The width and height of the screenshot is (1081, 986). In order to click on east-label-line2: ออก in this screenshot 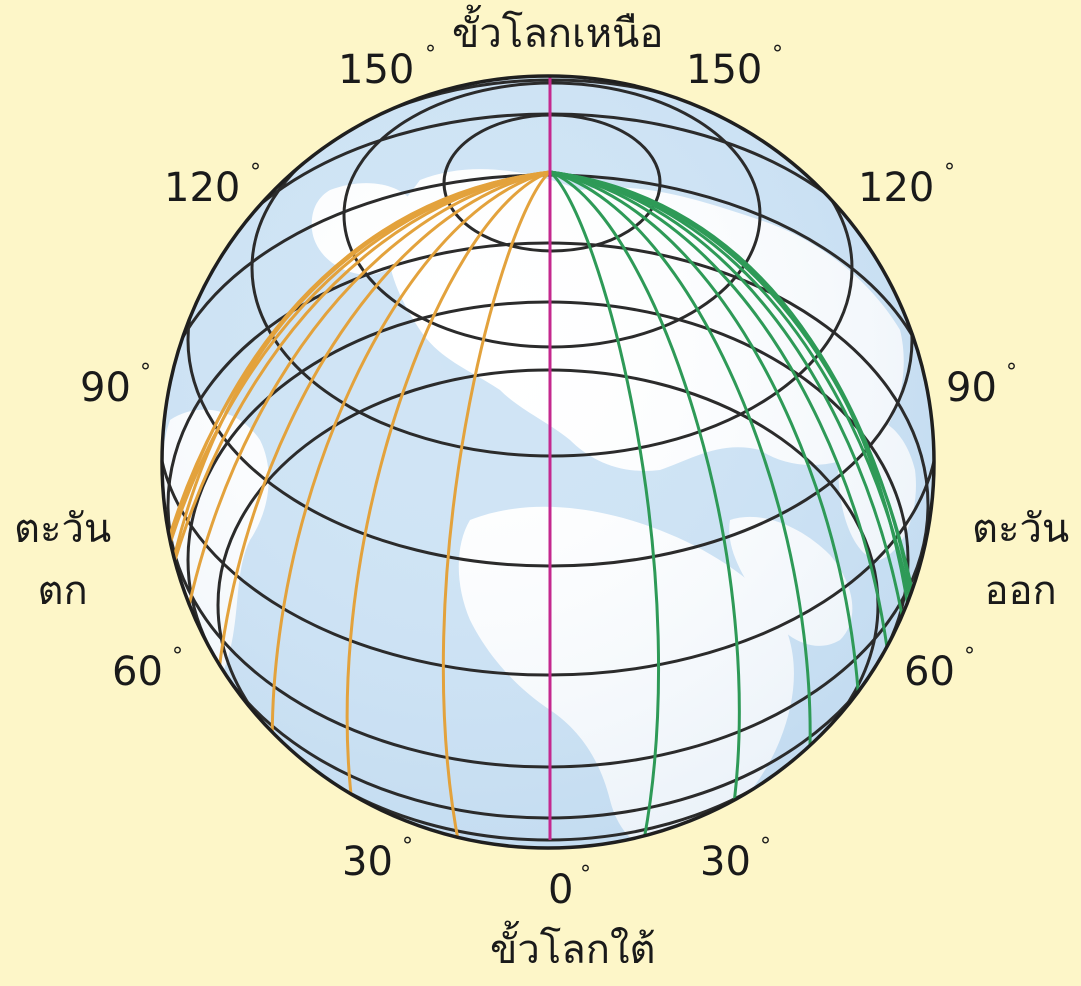, I will do `click(1020, 591)`.